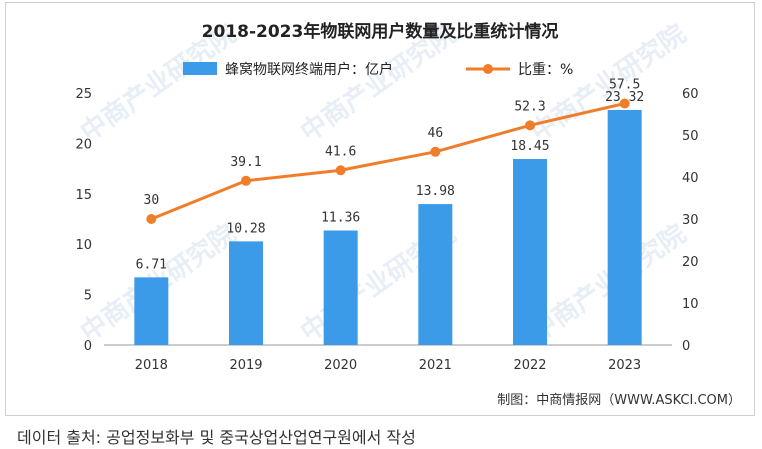 The image size is (762, 449). What do you see at coordinates (624, 103) in the screenshot?
I see `ratio-point-2023` at bounding box center [624, 103].